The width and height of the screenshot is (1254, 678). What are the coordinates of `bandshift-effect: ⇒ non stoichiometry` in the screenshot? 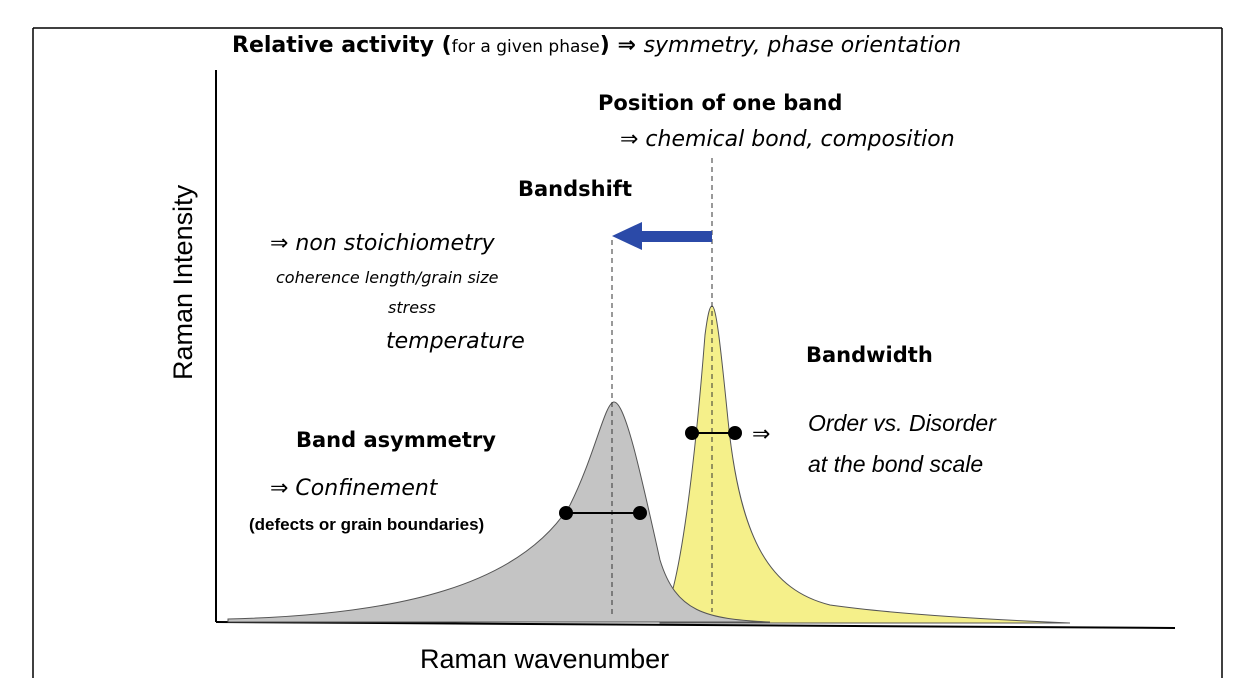 It's located at (383, 243).